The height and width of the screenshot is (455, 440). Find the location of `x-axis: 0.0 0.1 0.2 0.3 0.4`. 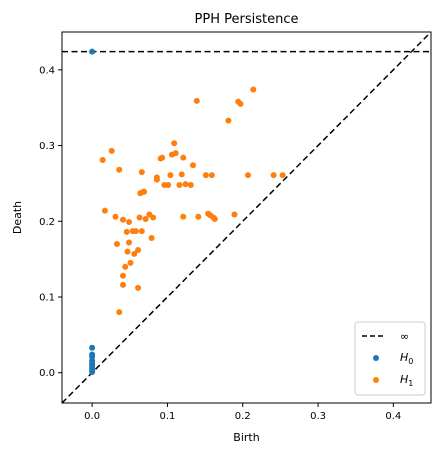

x-axis: 0.0 0.1 0.2 0.3 0.4 is located at coordinates (242, 412).